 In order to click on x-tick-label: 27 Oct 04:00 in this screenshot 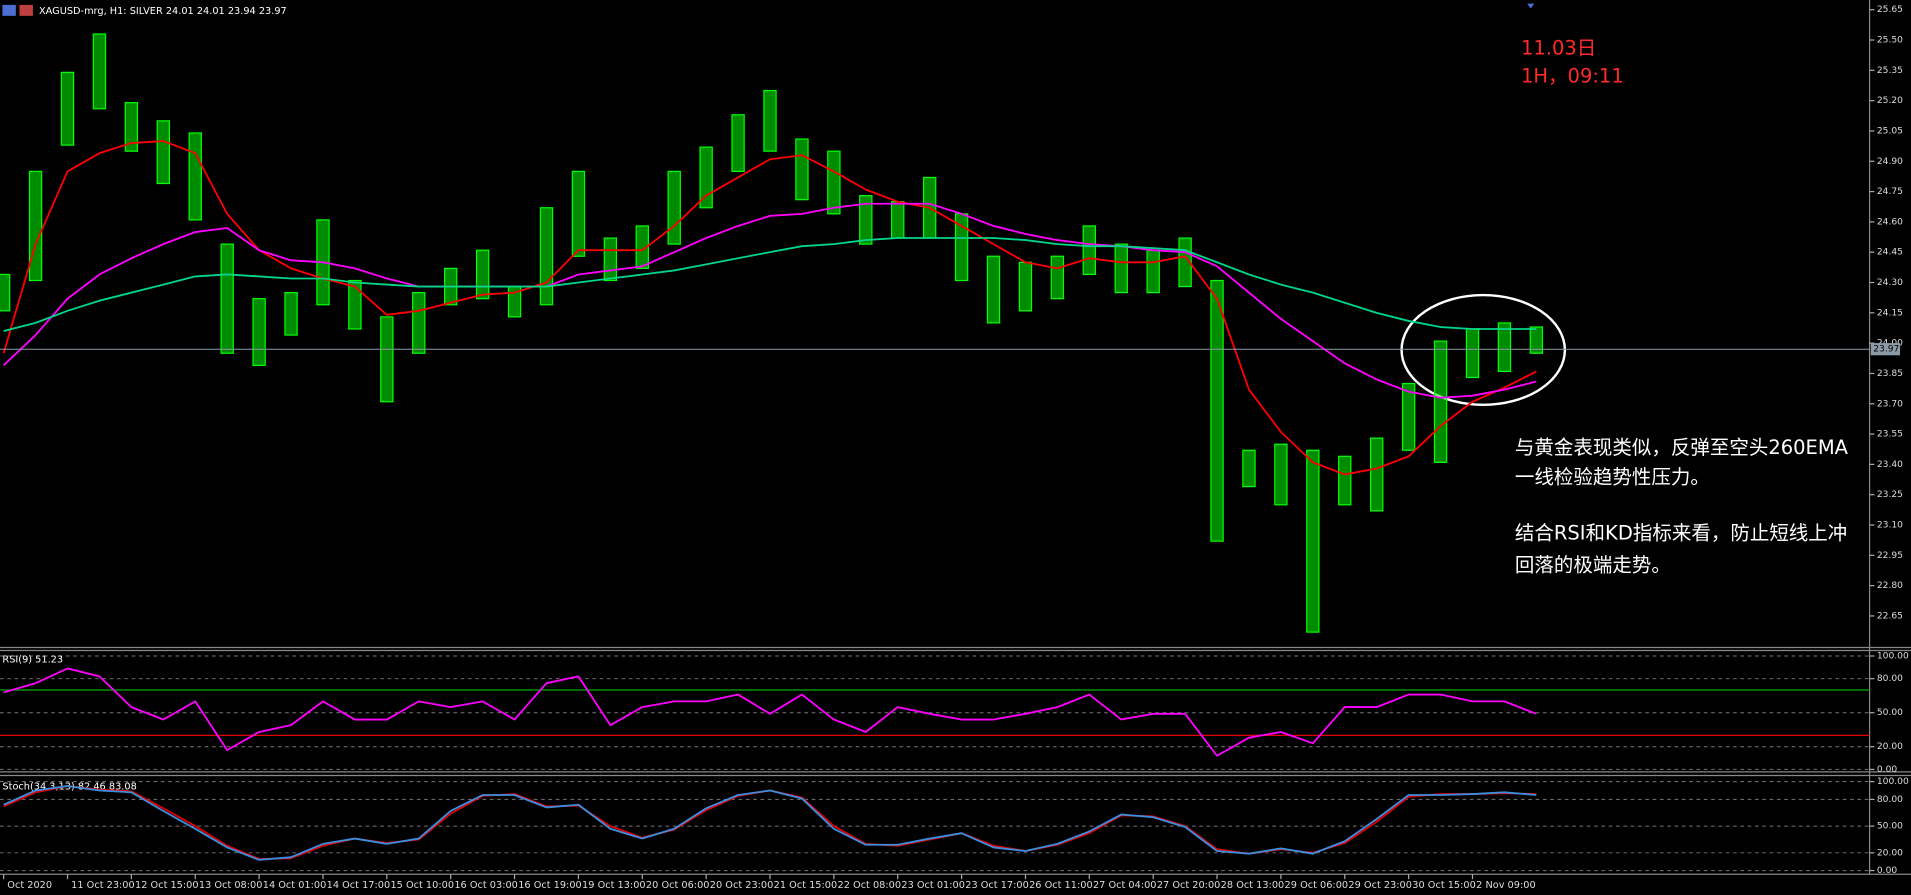, I will do `click(1125, 885)`.